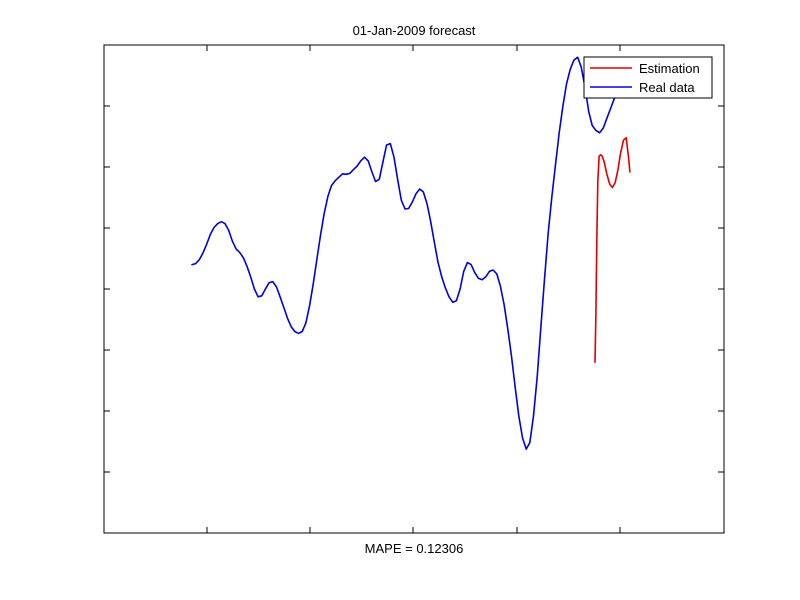  What do you see at coordinates (669, 68) in the screenshot?
I see `legend-label-estimation: Estimation` at bounding box center [669, 68].